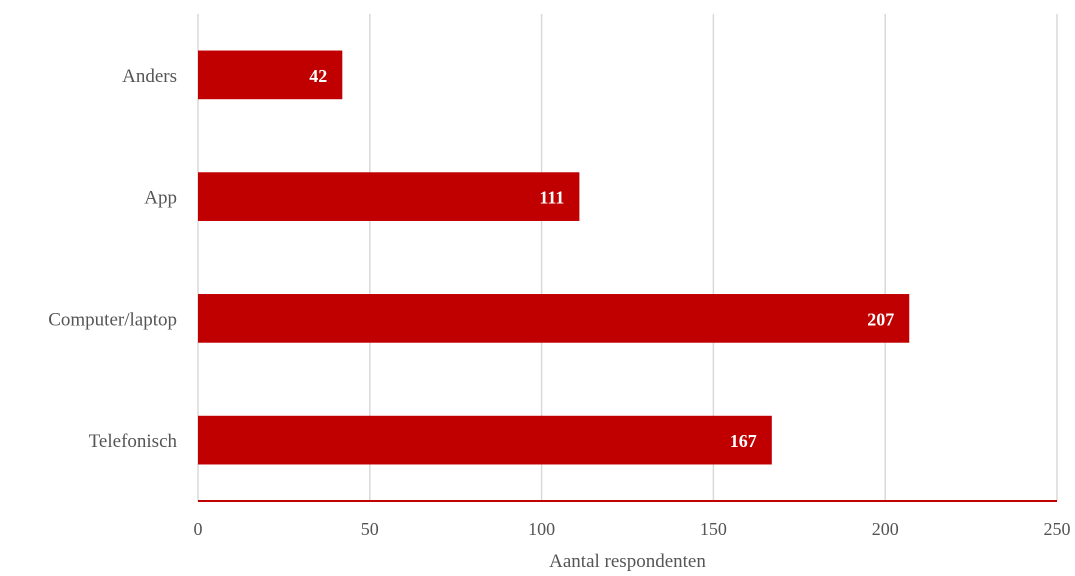  What do you see at coordinates (370, 529) in the screenshot?
I see `x-tick-label-50: 50` at bounding box center [370, 529].